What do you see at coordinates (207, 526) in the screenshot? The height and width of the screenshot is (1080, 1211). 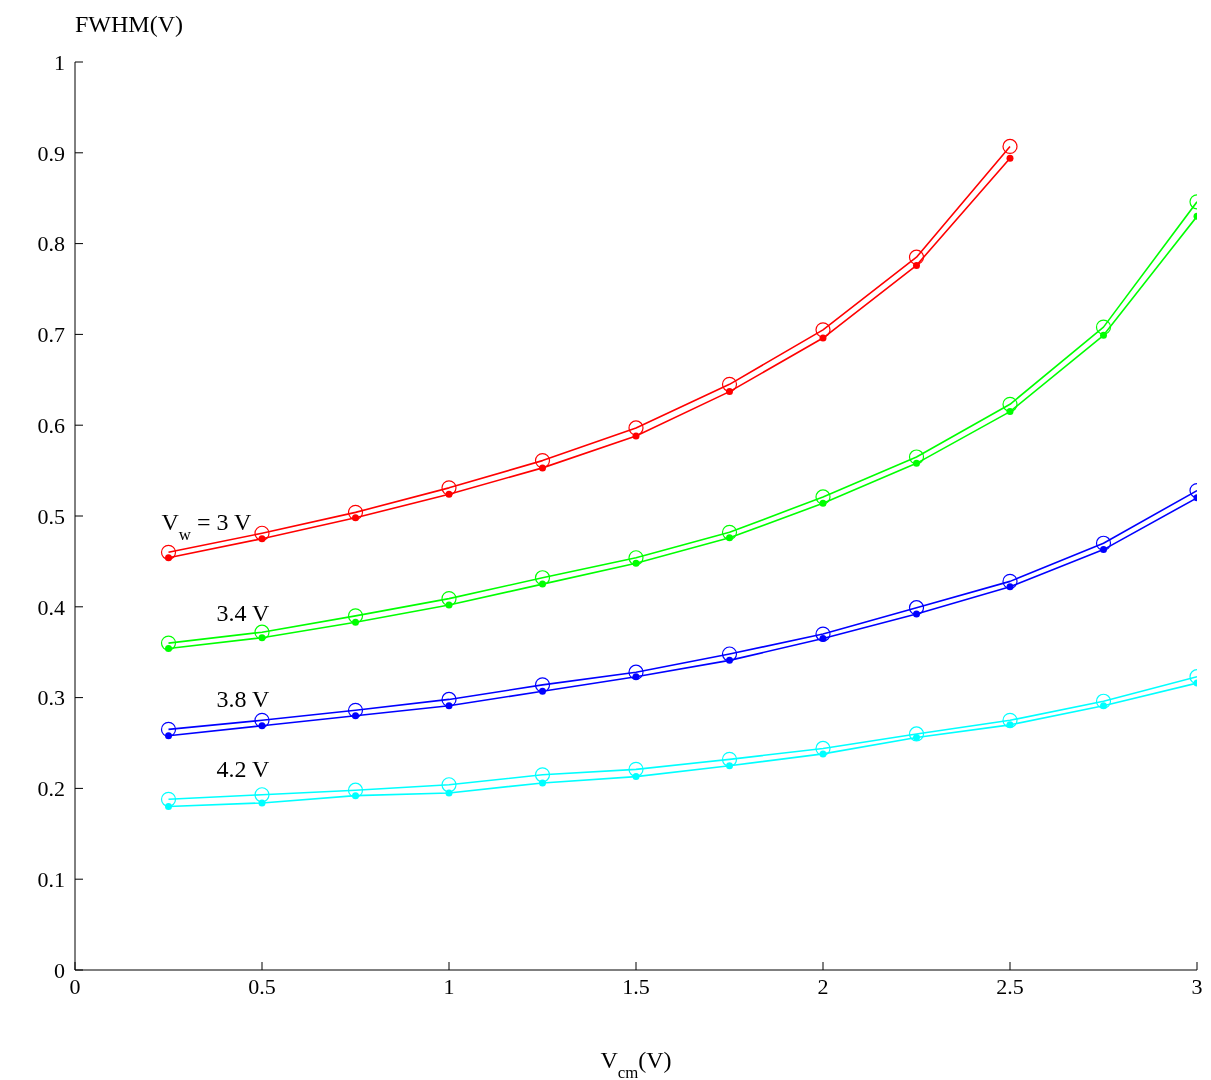 I see `annotation: V$_{w}$ = 3 V` at bounding box center [207, 526].